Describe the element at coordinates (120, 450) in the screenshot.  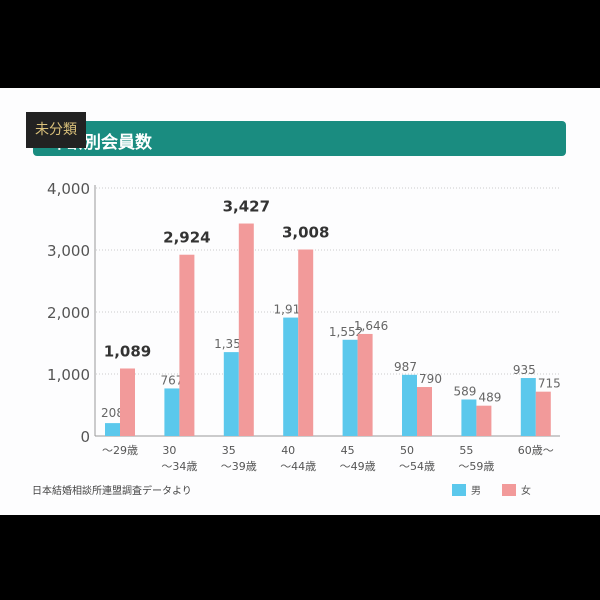
I see `x-tick-label: 〜29歳` at that location.